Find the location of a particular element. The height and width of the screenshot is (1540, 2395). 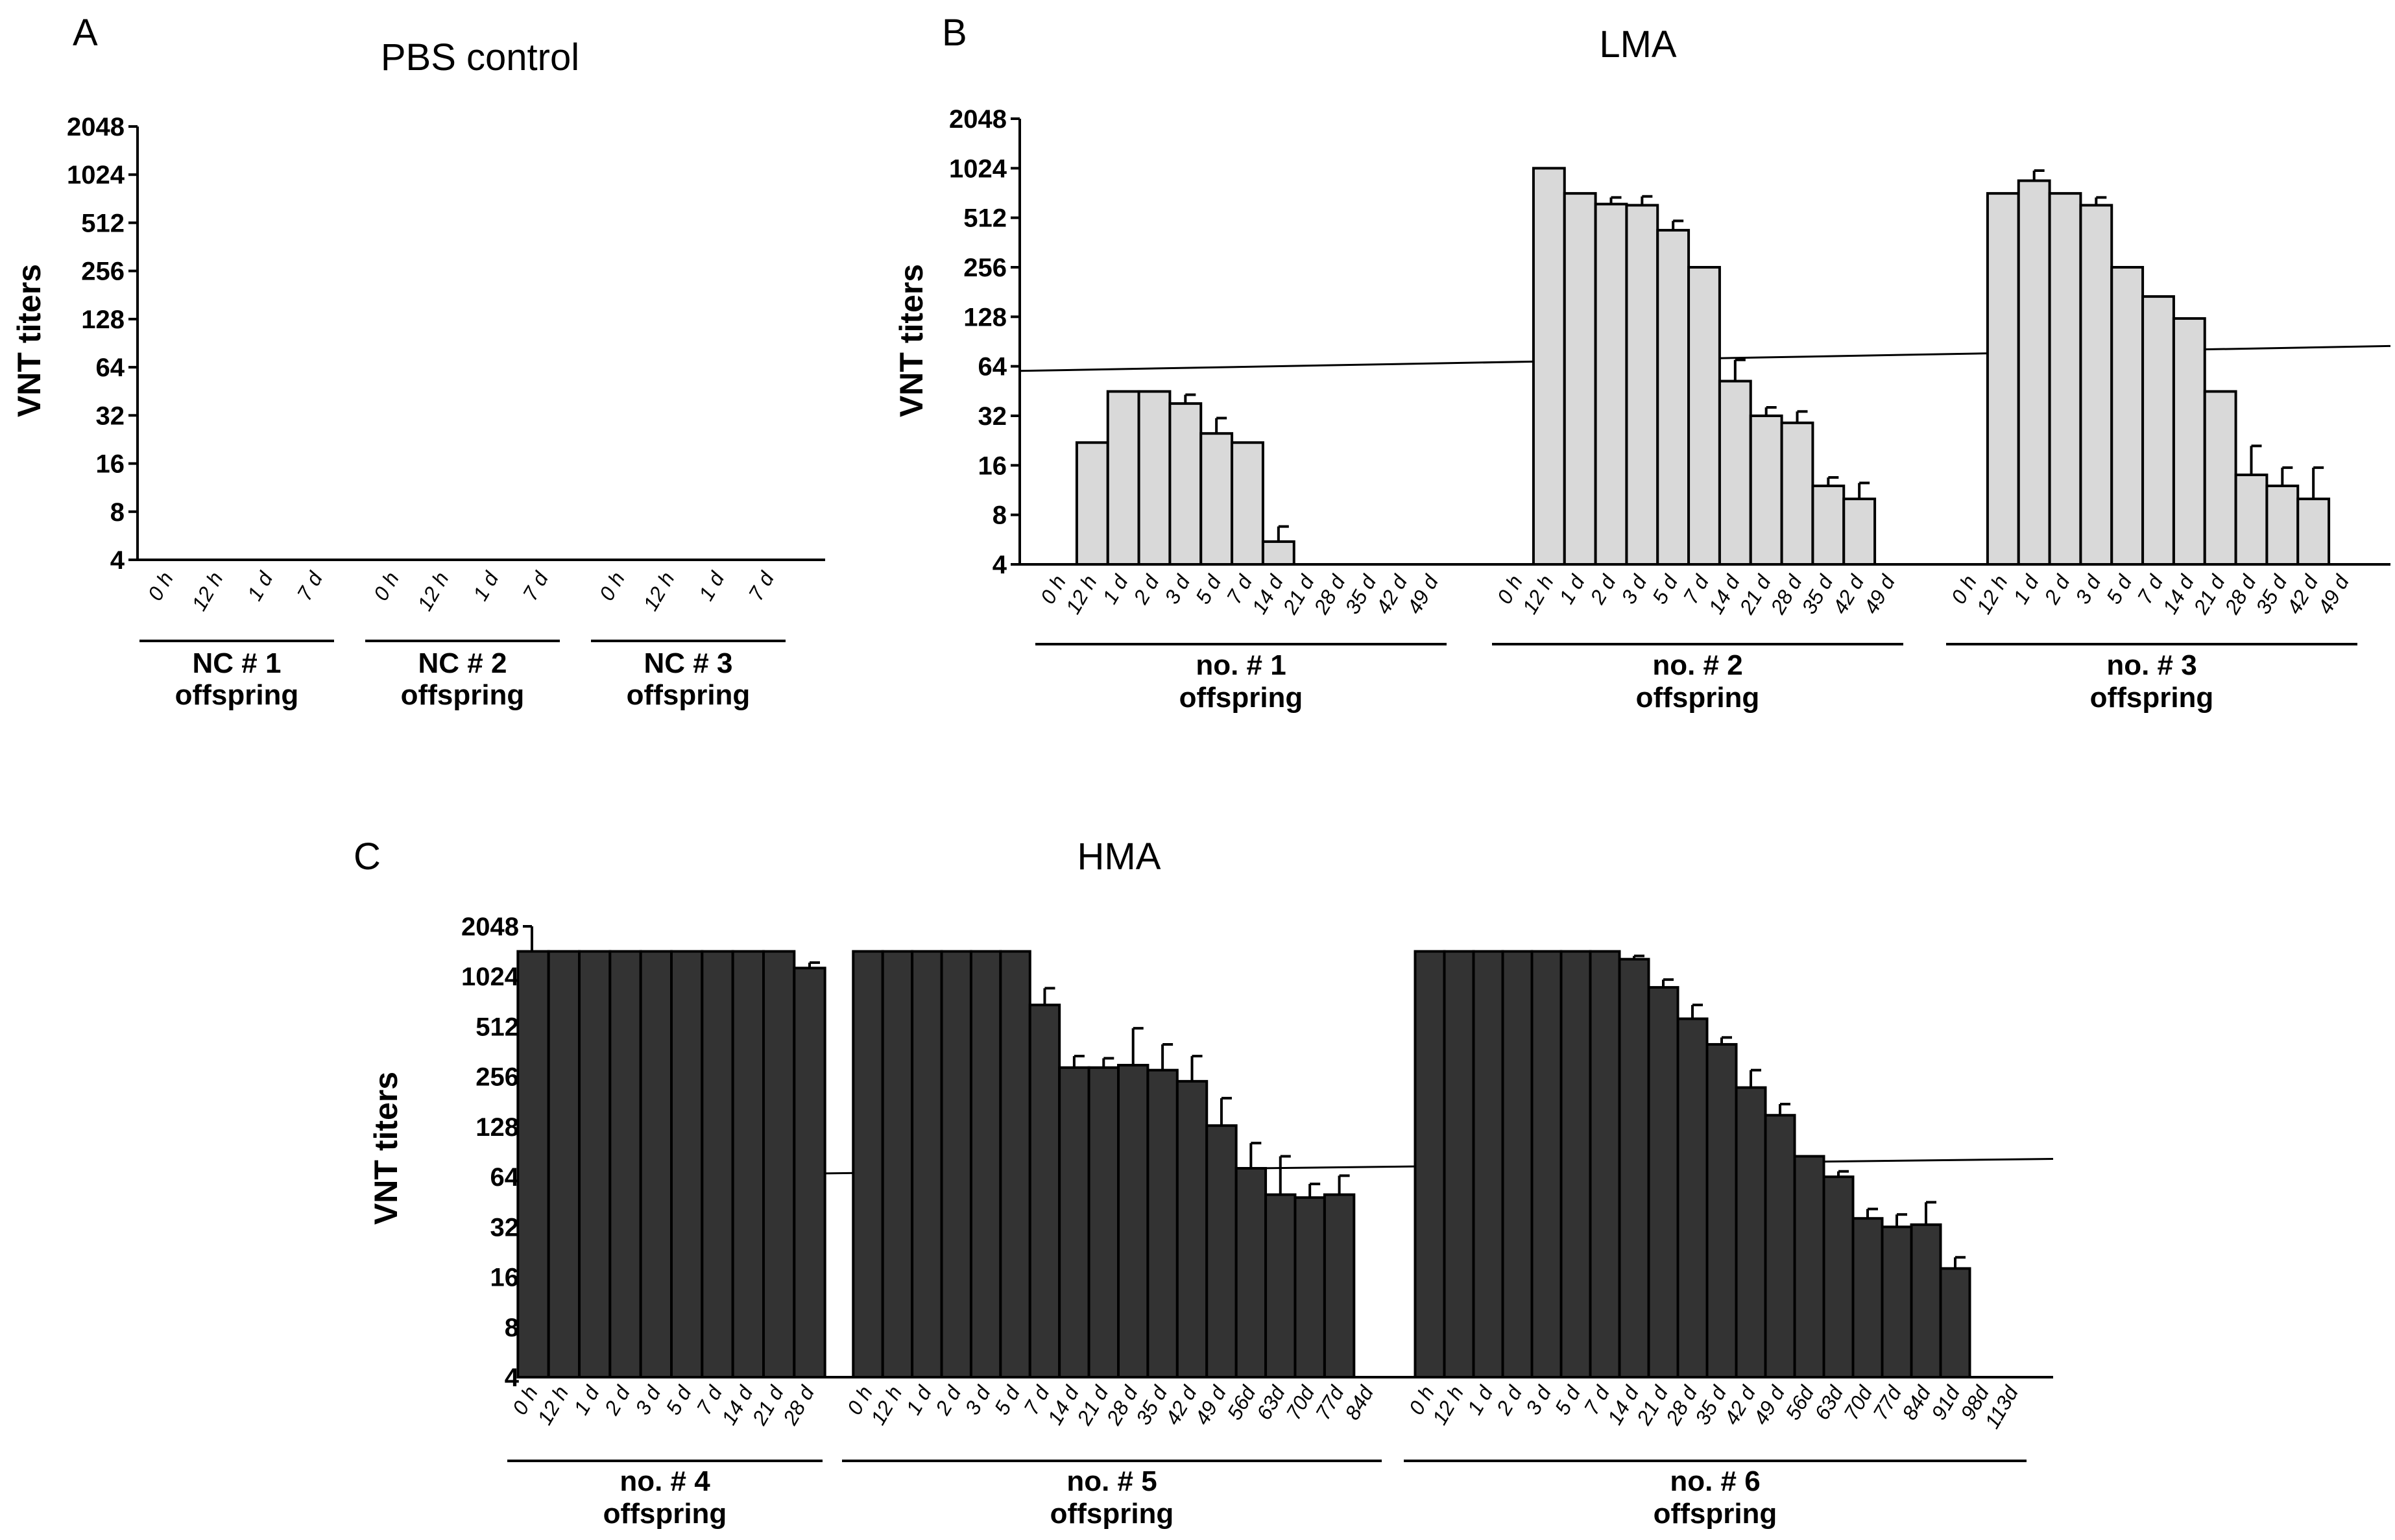

panel-letter-a: A is located at coordinates (85, 33).